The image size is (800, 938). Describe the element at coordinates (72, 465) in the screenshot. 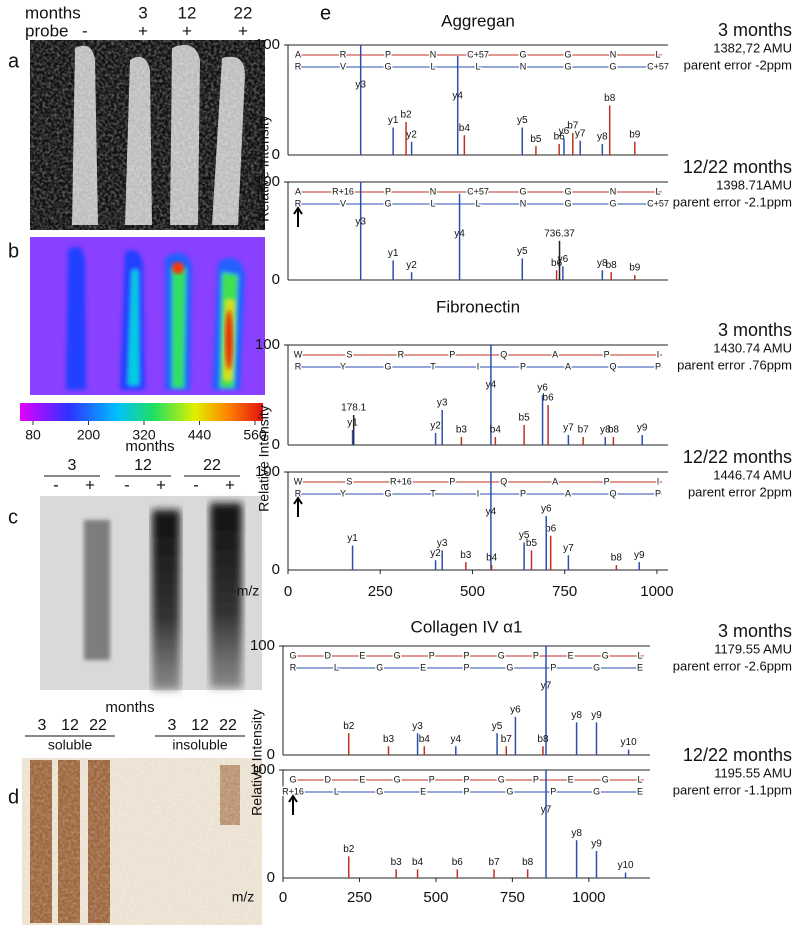

I see `group-label: 3` at that location.